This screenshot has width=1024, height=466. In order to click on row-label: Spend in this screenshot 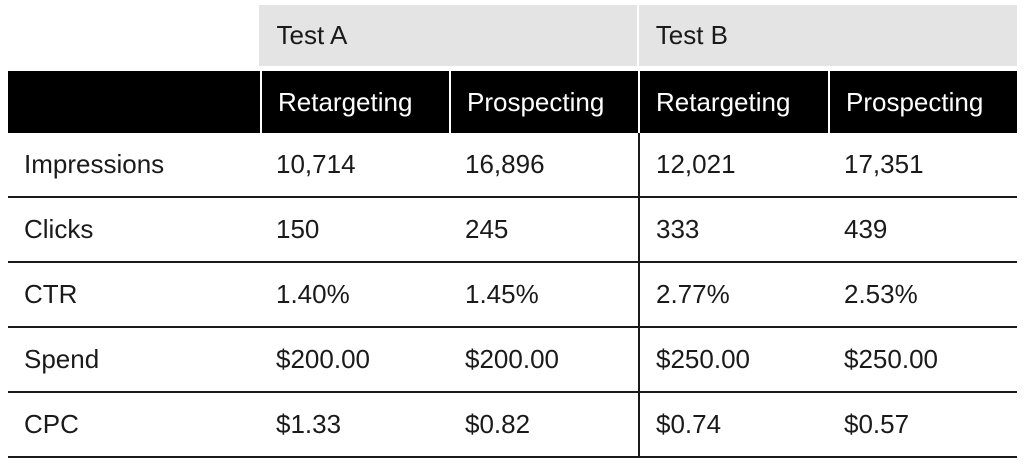, I will do `click(62, 359)`.